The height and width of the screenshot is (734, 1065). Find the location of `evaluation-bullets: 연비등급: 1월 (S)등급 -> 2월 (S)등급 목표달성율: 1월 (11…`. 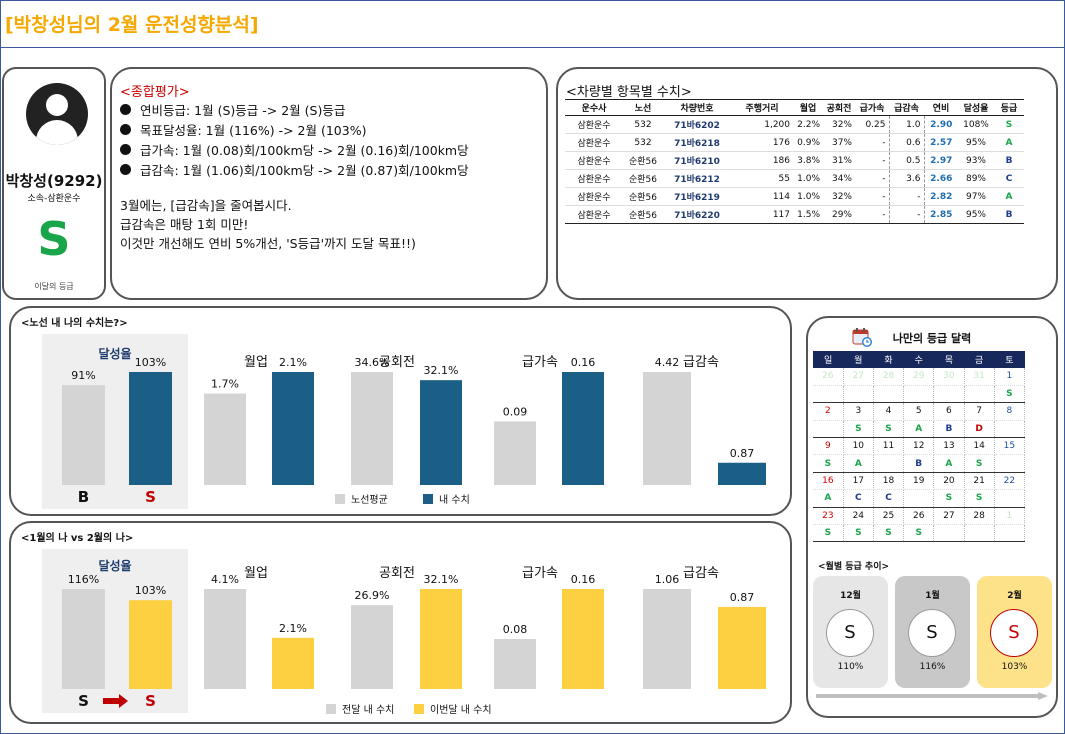

evaluation-bullets: 연비등급: 1월 (S)등급 -> 2월 (S)등급 목표달성율: 1월 (11… is located at coordinates (294, 139).